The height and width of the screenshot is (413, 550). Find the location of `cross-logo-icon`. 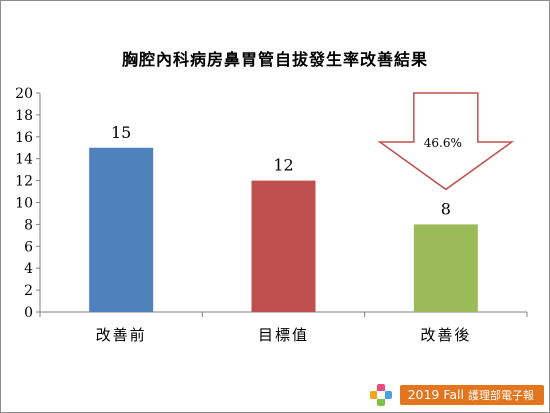

cross-logo-icon is located at coordinates (380, 395).